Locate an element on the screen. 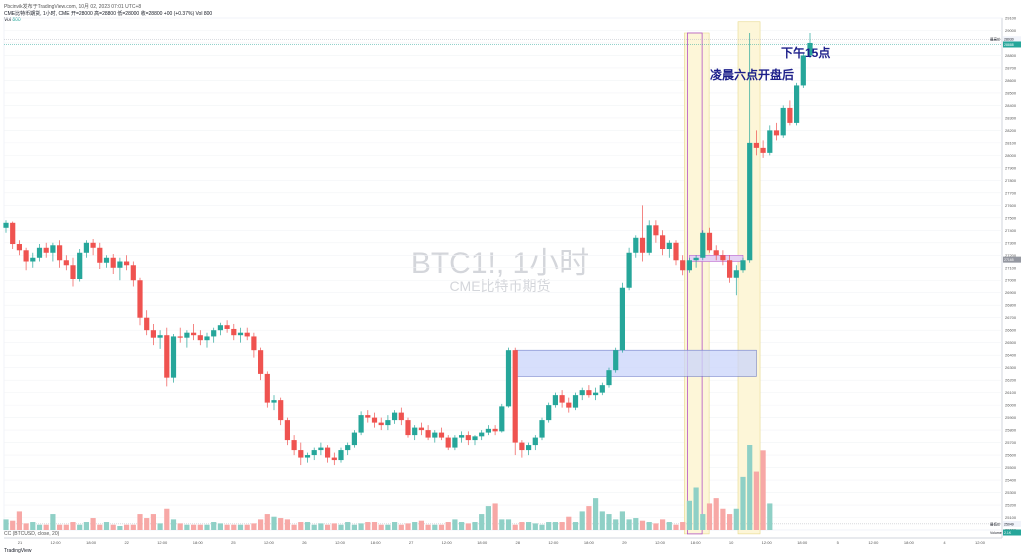  price-tick-label: 26800 is located at coordinates (1011, 305).